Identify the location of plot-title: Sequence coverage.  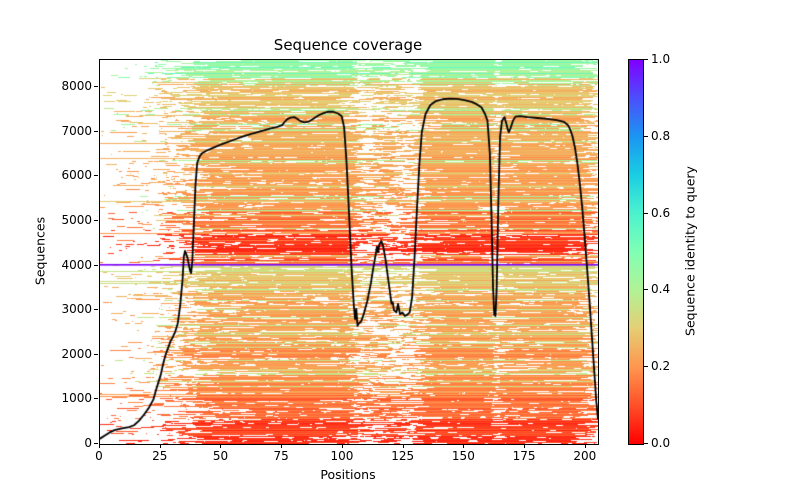
(348, 45).